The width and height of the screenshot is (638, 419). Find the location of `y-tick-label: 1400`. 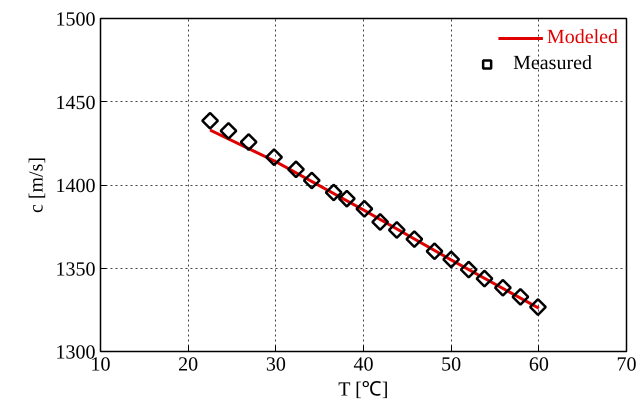

y-tick-label: 1400 is located at coordinates (76, 186).